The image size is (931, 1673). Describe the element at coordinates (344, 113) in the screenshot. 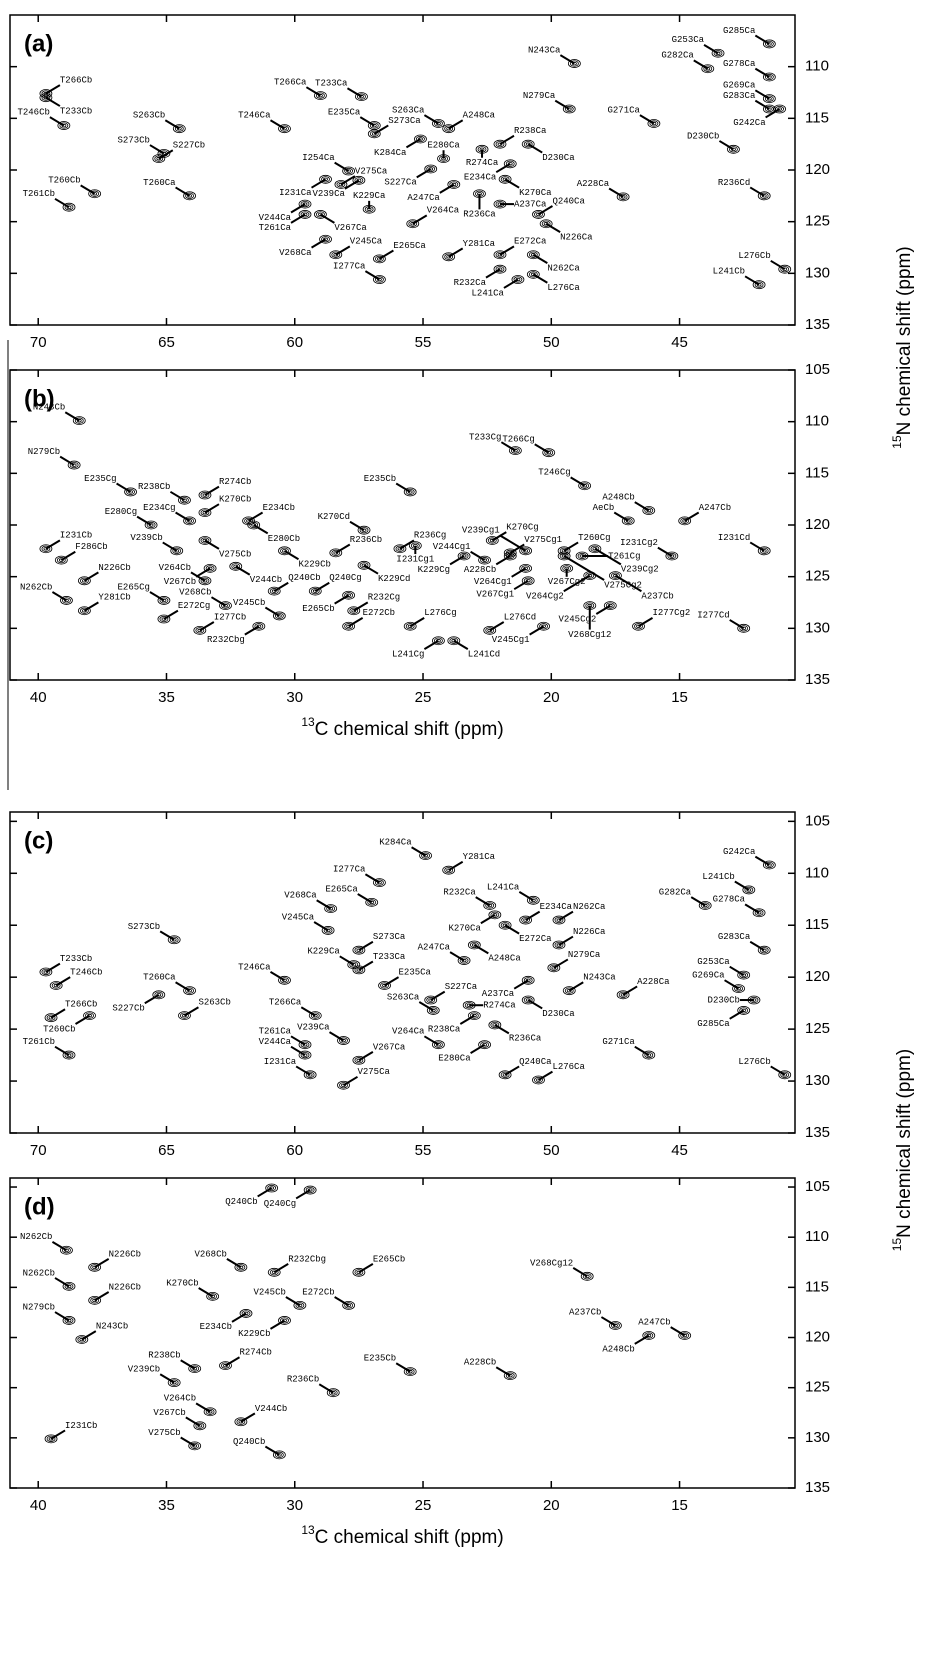

I see `peak-label: E235Ca` at that location.